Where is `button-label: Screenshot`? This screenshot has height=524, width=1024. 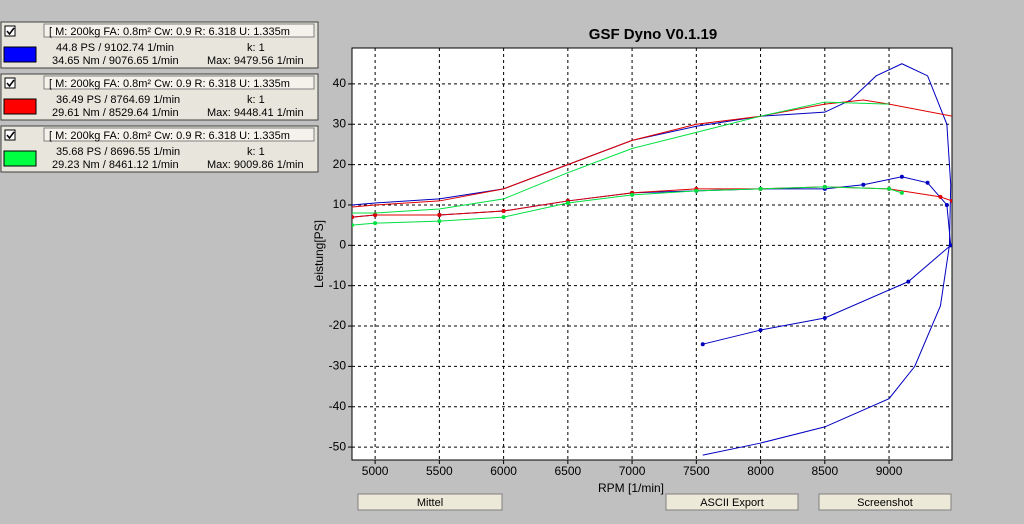 button-label: Screenshot is located at coordinates (885, 503).